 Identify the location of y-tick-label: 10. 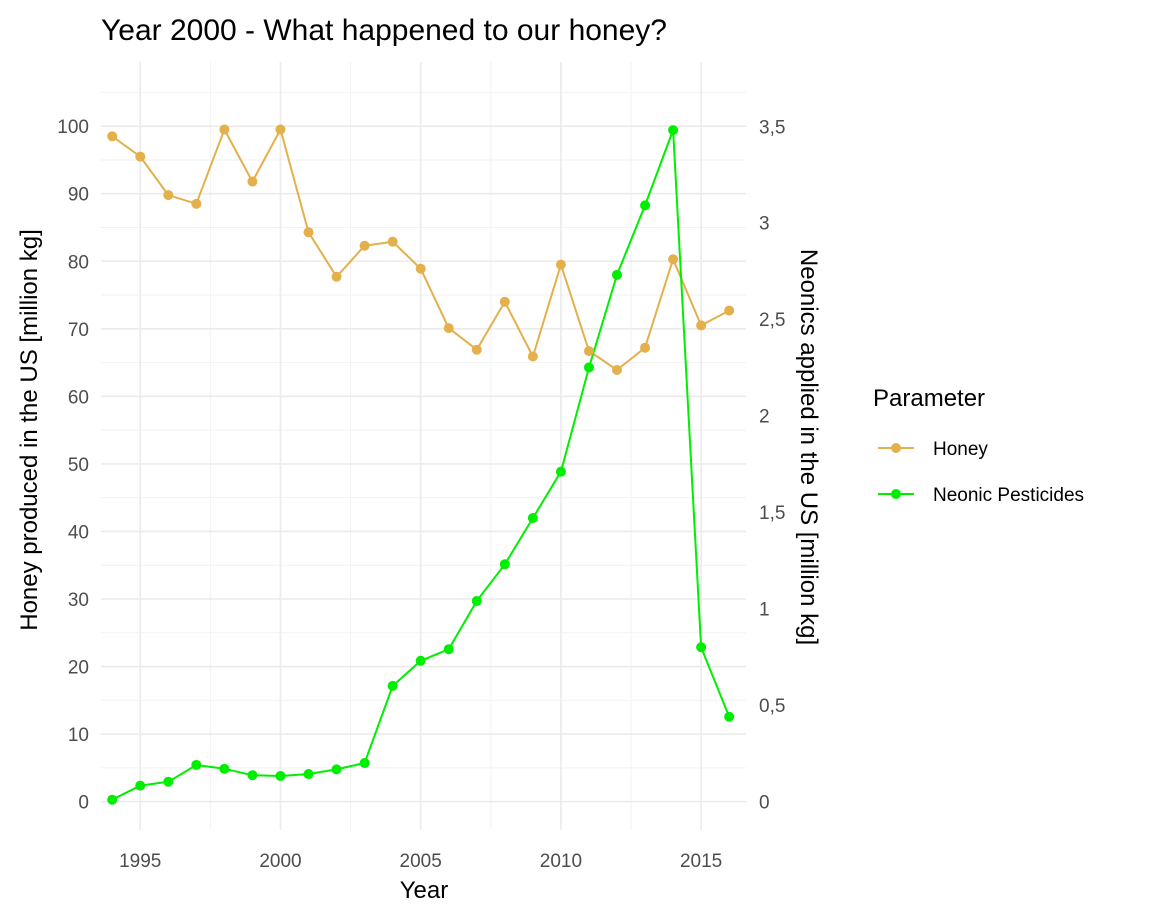
(78, 735).